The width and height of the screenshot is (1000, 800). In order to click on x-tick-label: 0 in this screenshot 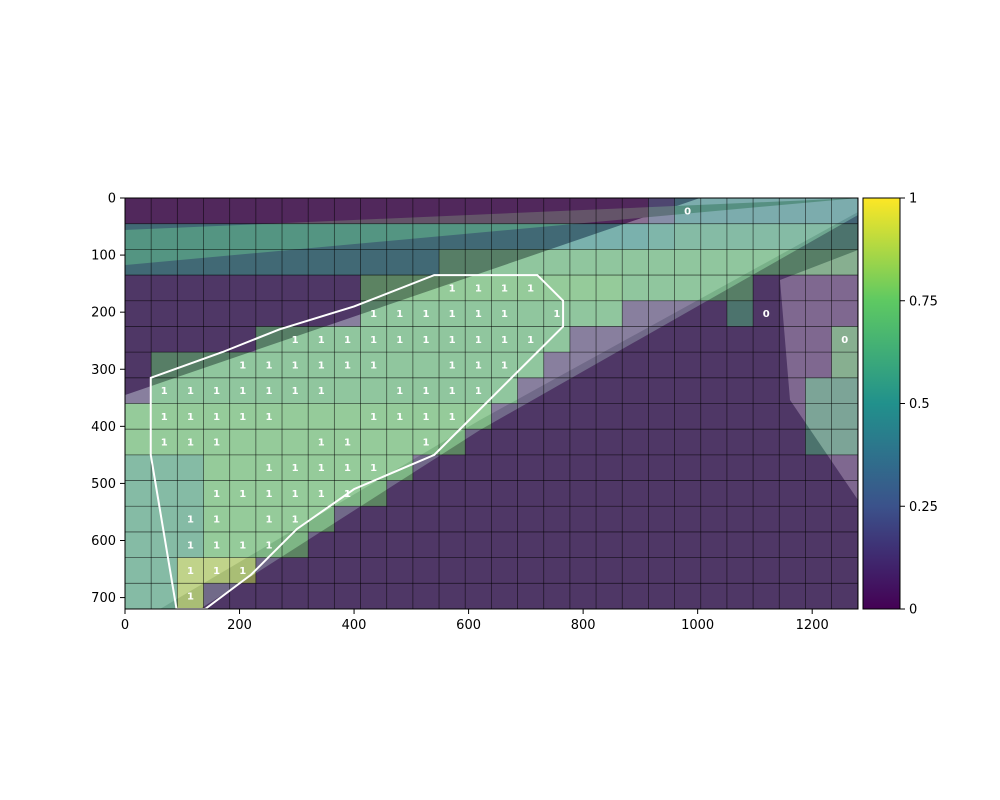, I will do `click(125, 625)`.